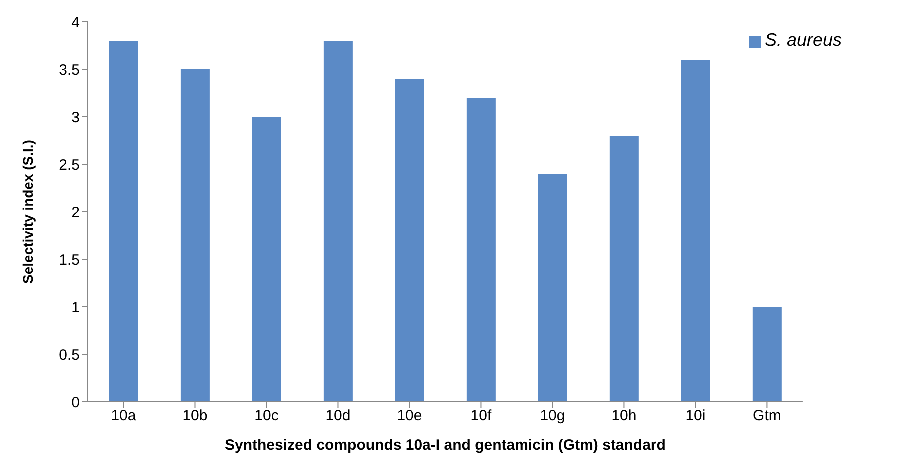  What do you see at coordinates (124, 416) in the screenshot?
I see `x-tick-label: 10a` at bounding box center [124, 416].